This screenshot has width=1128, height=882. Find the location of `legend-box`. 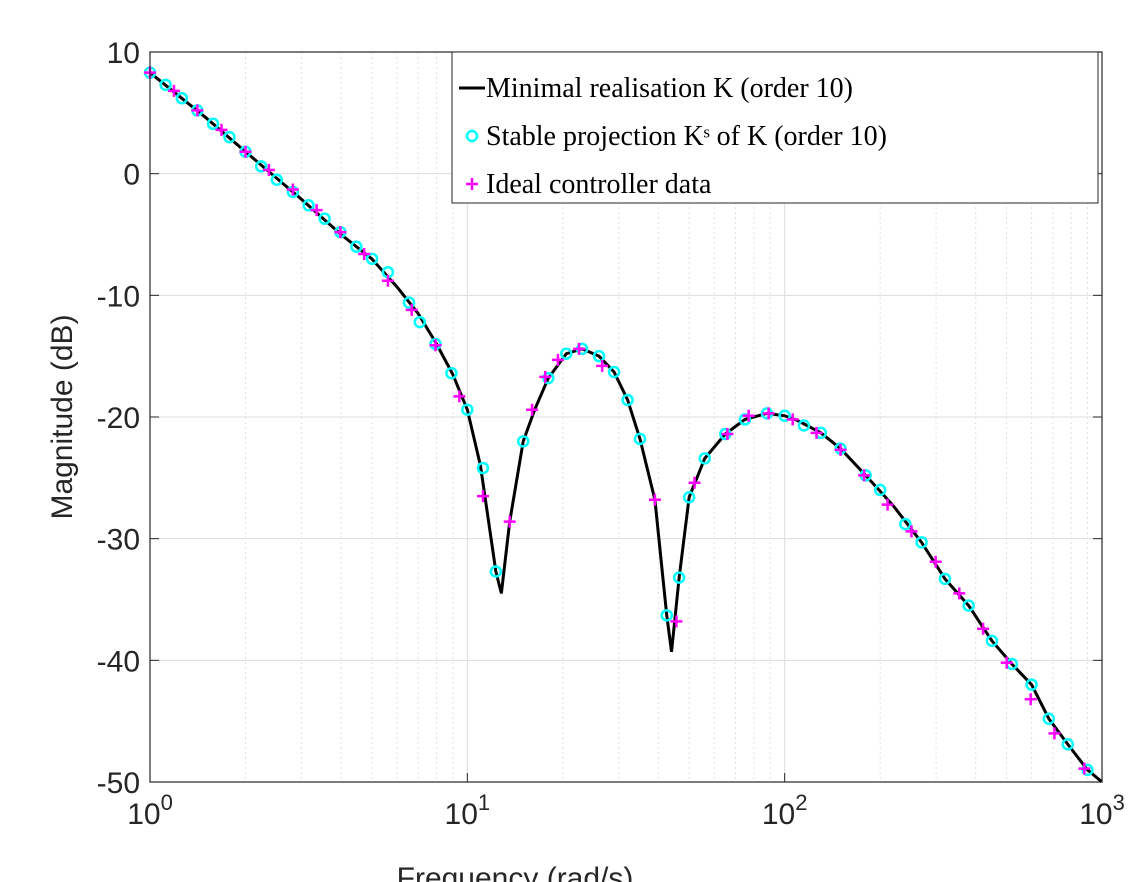

legend-box is located at coordinates (775, 127).